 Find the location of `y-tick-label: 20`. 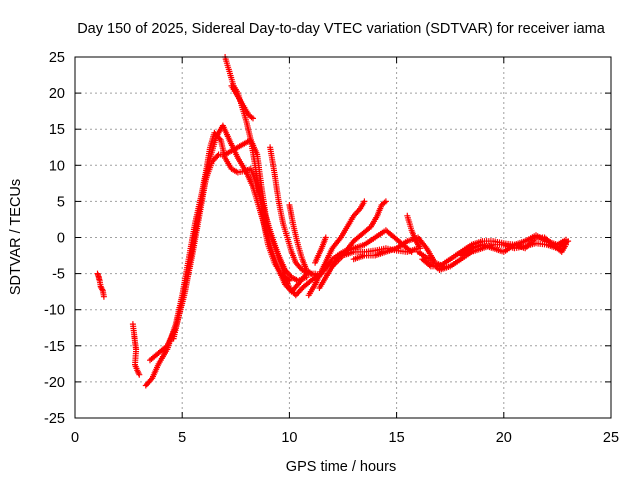

y-tick-label: 20 is located at coordinates (57, 94).